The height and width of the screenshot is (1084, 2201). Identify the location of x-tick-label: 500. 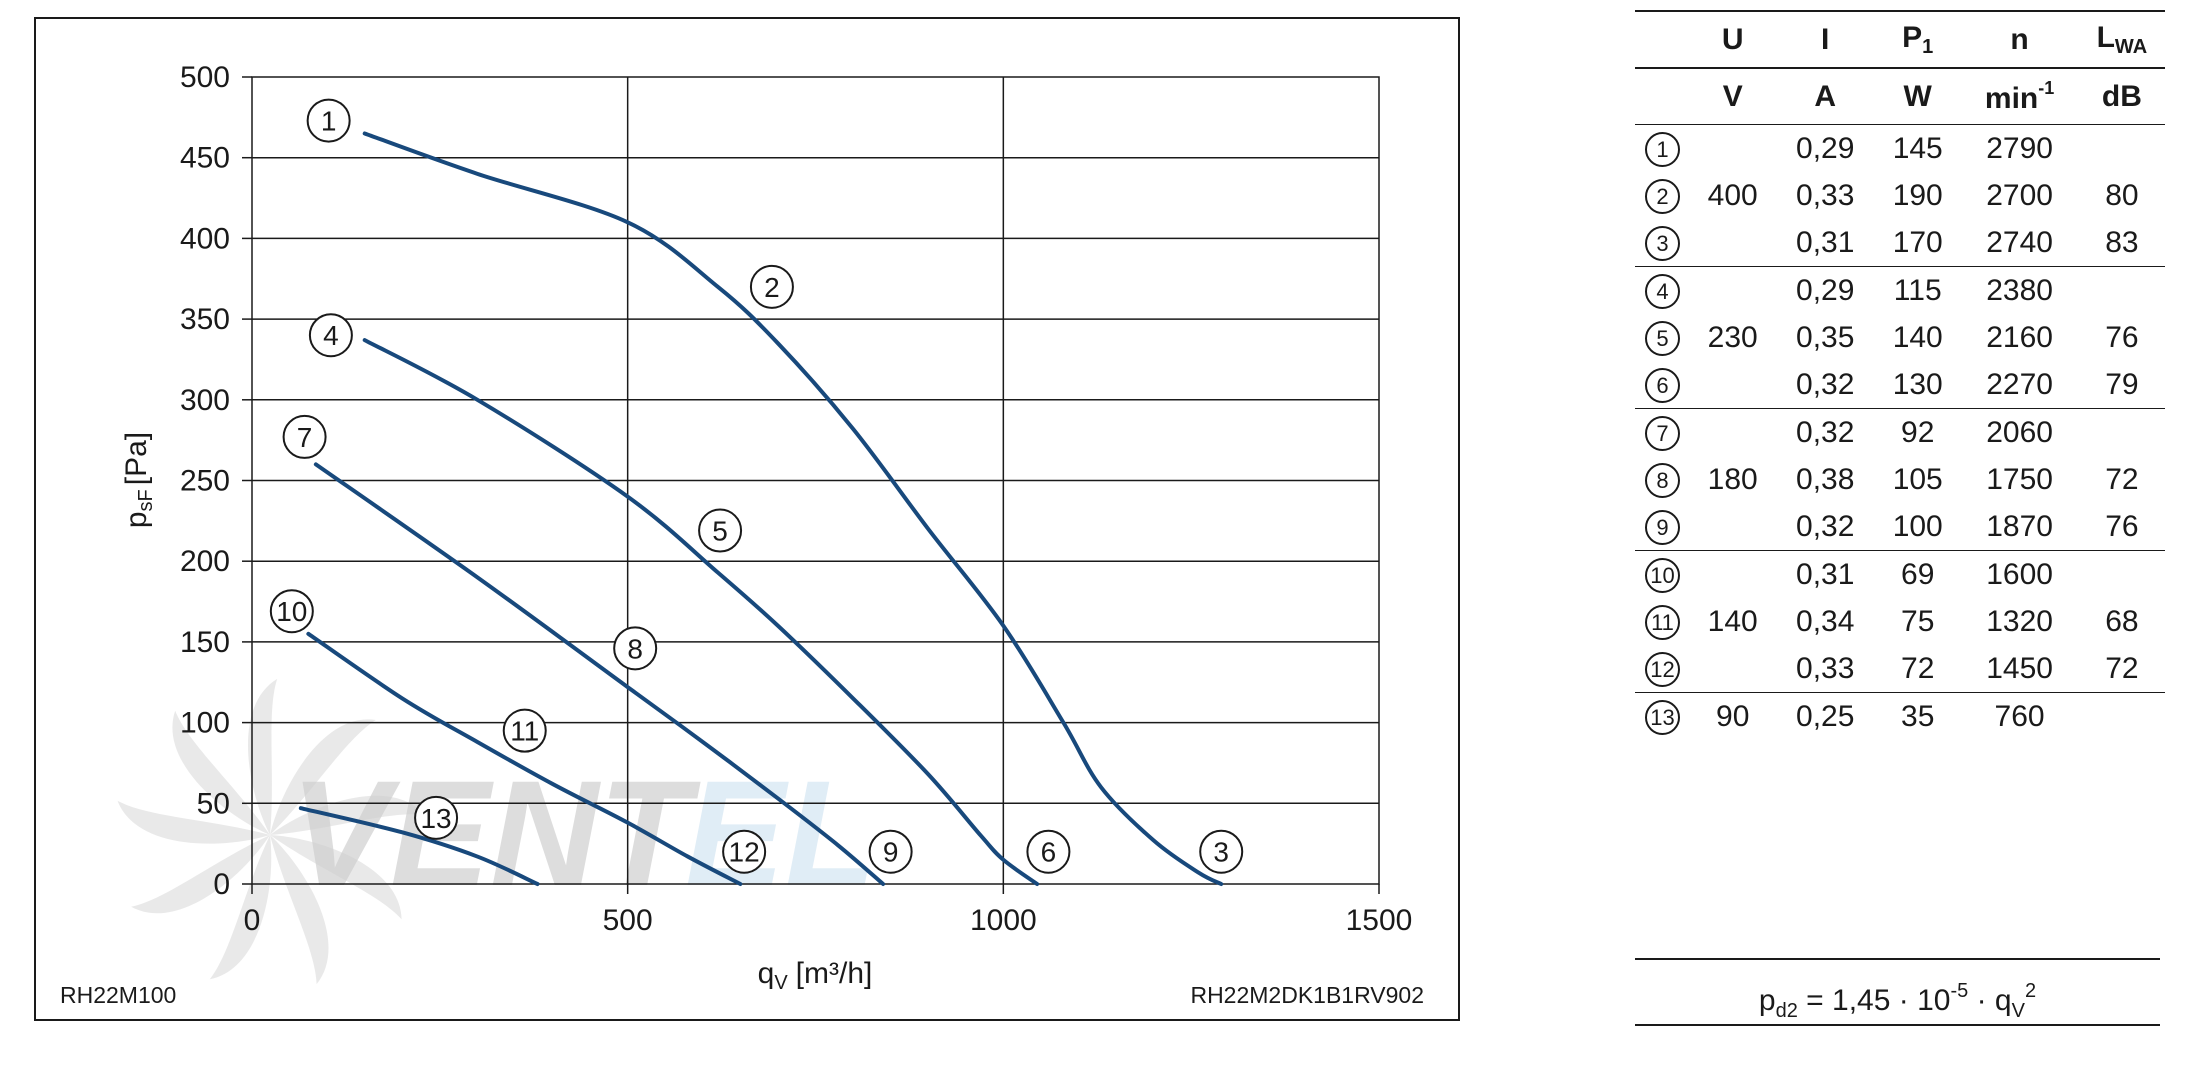
(628, 920).